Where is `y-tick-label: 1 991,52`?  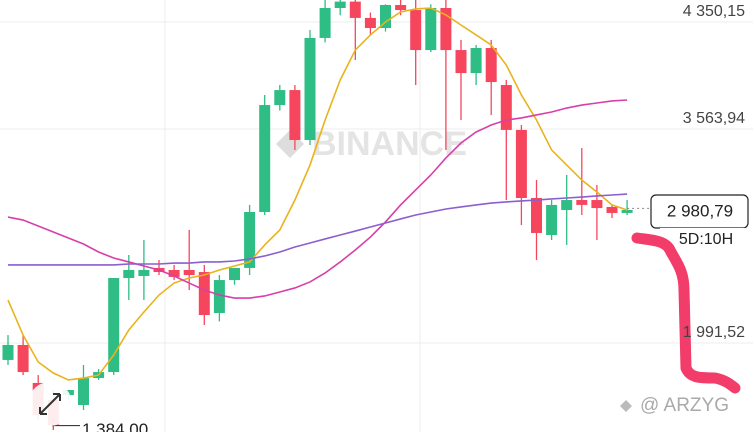
y-tick-label: 1 991,52 is located at coordinates (714, 332).